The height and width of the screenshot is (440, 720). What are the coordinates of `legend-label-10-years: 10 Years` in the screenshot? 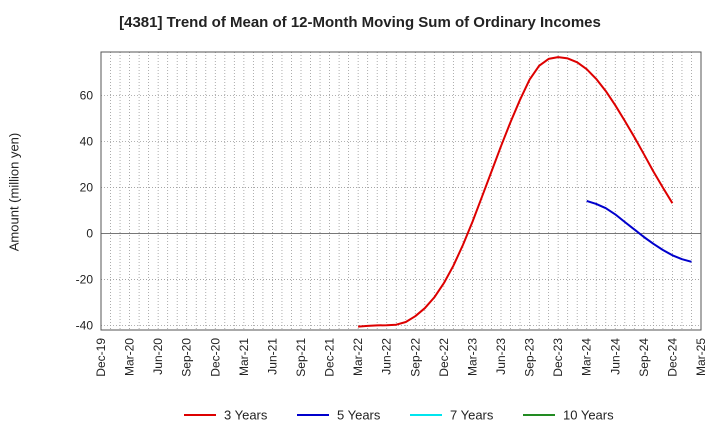 It's located at (588, 415).